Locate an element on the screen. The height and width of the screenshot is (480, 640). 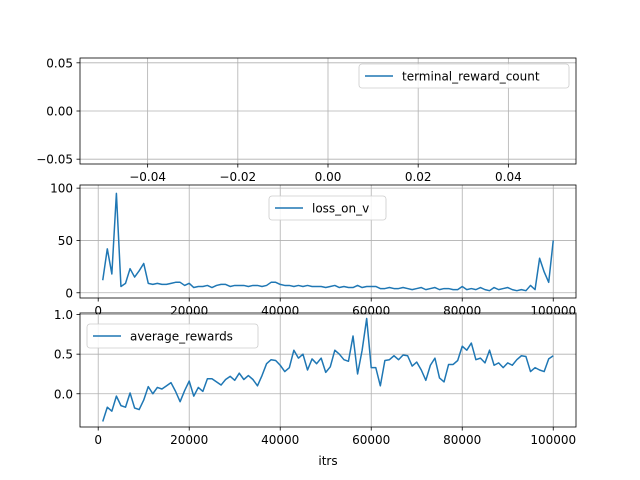
legend: terminal_reward_count is located at coordinates (464, 76).